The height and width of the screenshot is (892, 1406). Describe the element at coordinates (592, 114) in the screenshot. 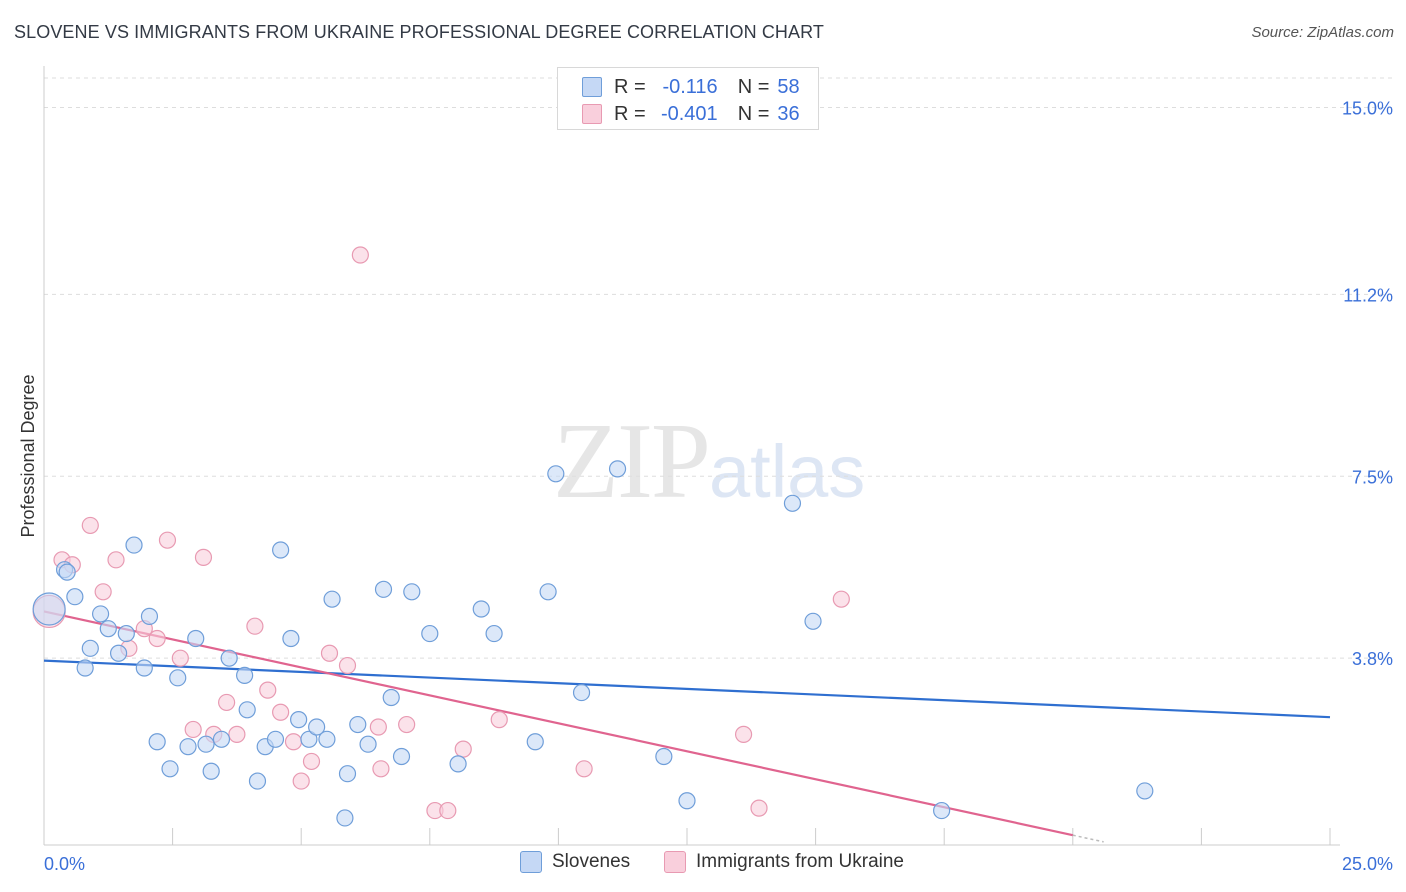

I see `ukraine-swatch` at that location.